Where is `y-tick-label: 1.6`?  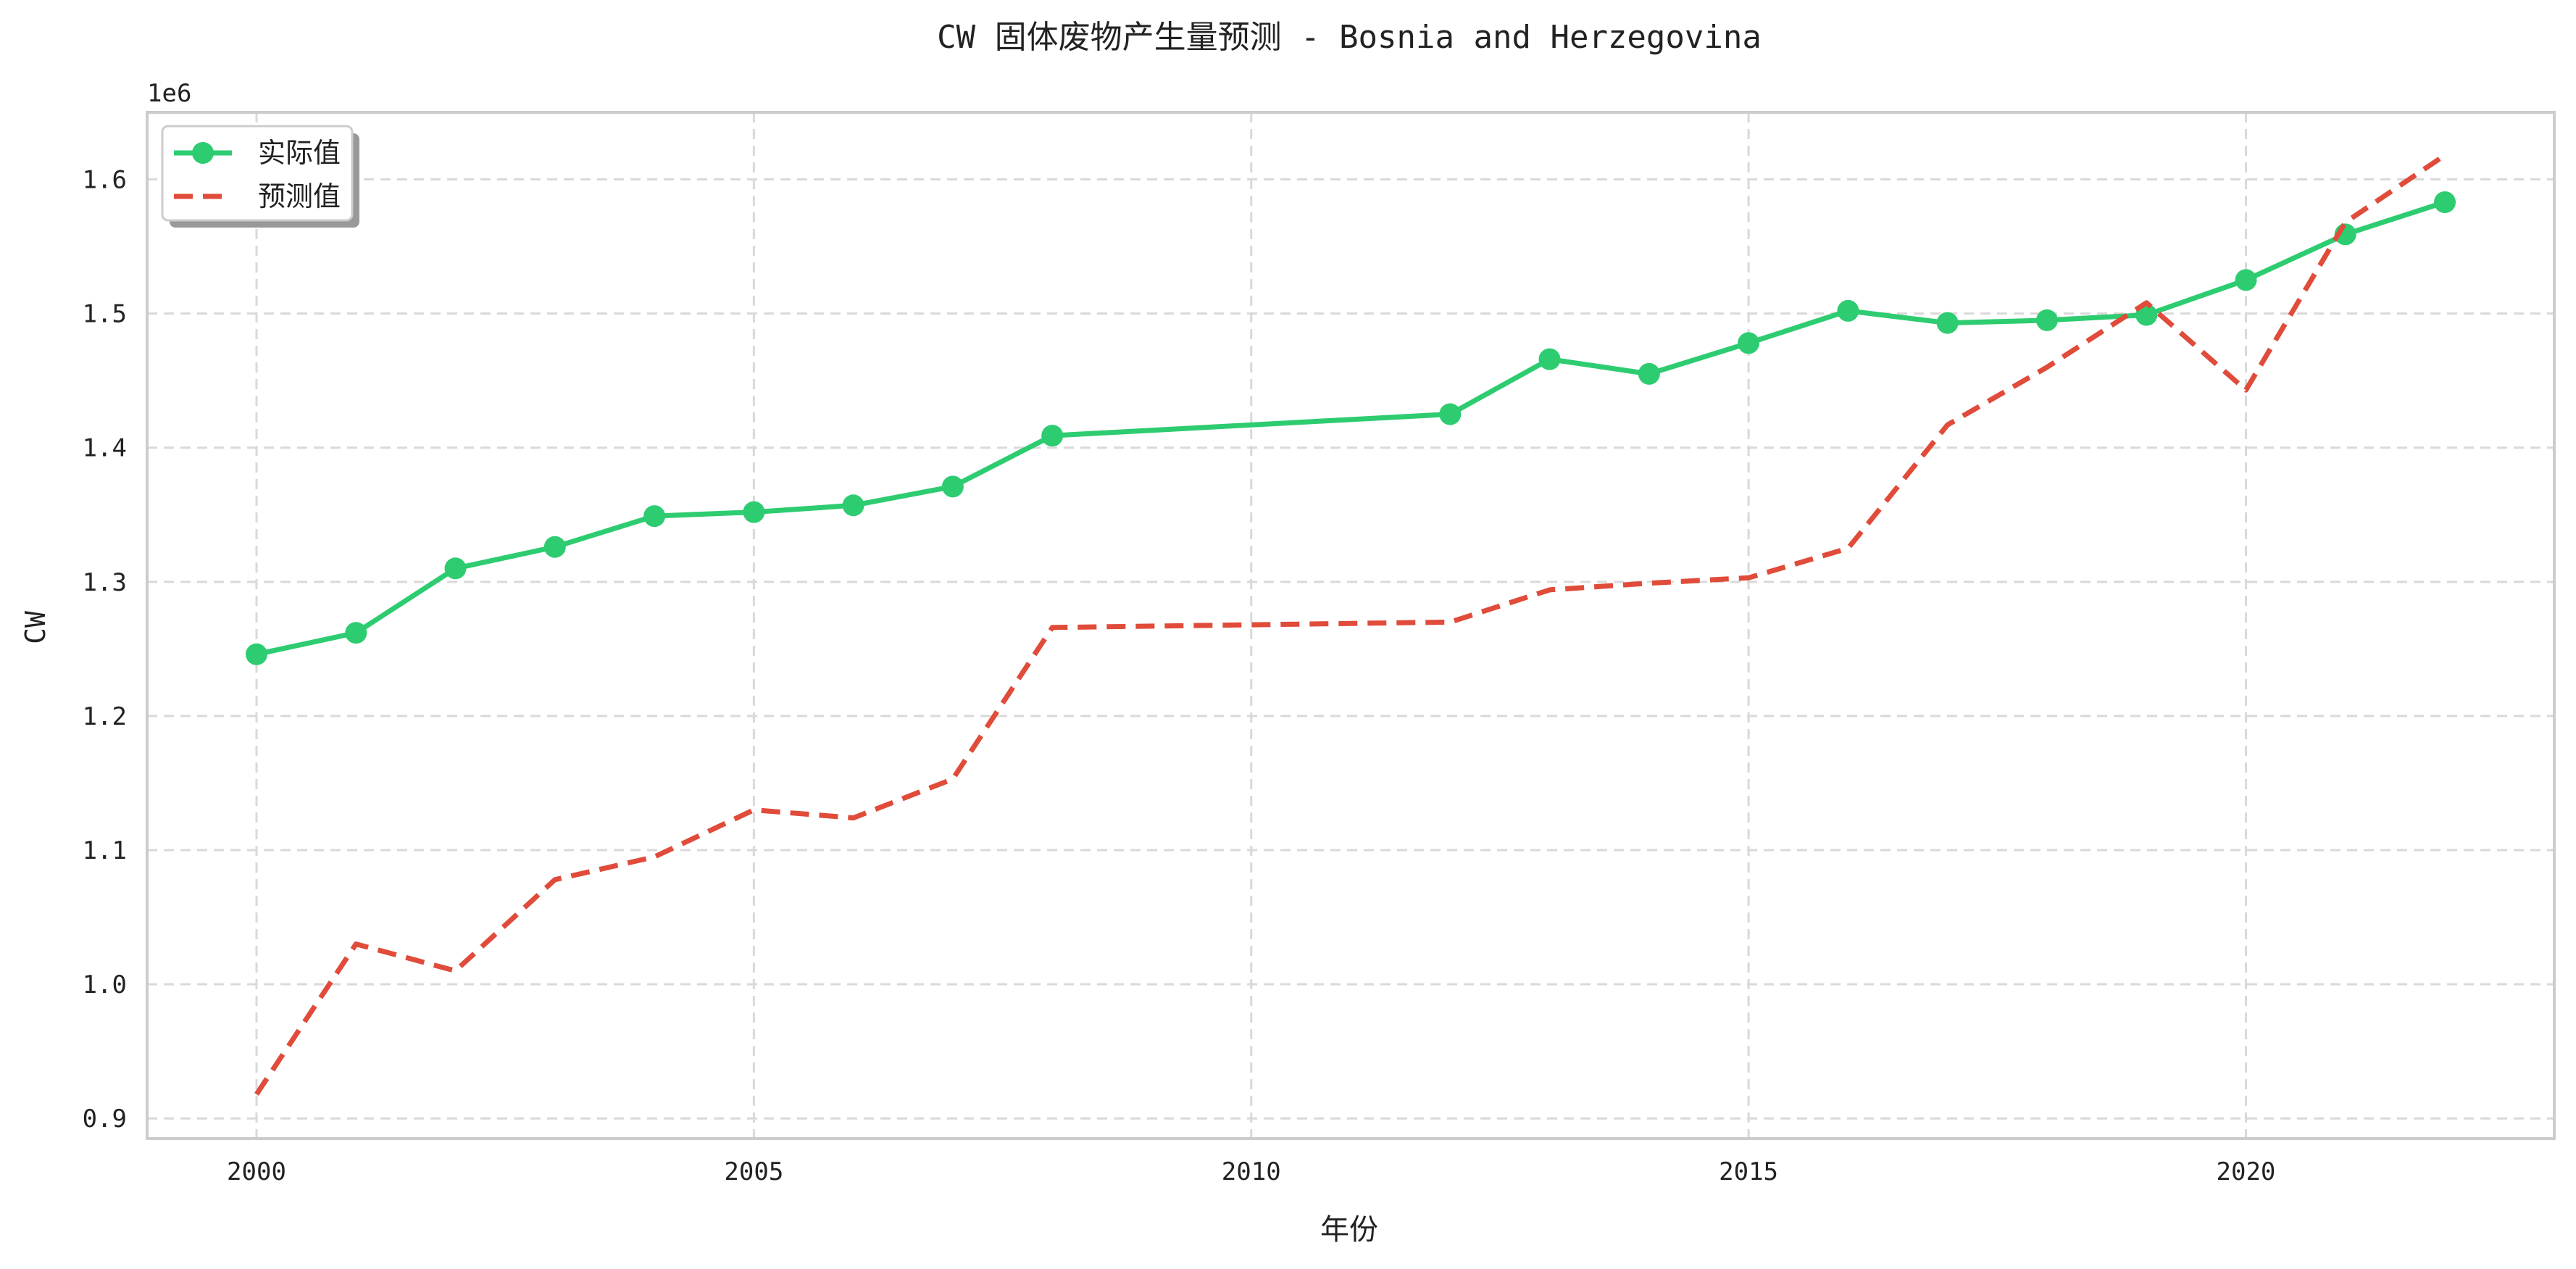
y-tick-label: 1.6 is located at coordinates (105, 180).